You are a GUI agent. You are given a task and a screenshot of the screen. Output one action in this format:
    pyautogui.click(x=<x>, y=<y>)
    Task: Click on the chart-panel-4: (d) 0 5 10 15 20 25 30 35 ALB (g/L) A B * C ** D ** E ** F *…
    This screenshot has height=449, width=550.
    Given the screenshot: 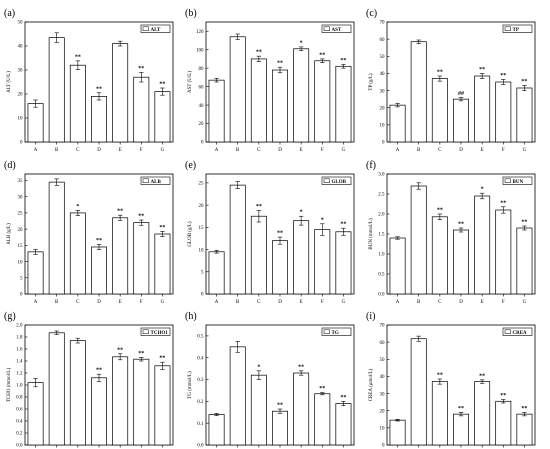 What is the action you would take?
    pyautogui.click(x=89, y=232)
    